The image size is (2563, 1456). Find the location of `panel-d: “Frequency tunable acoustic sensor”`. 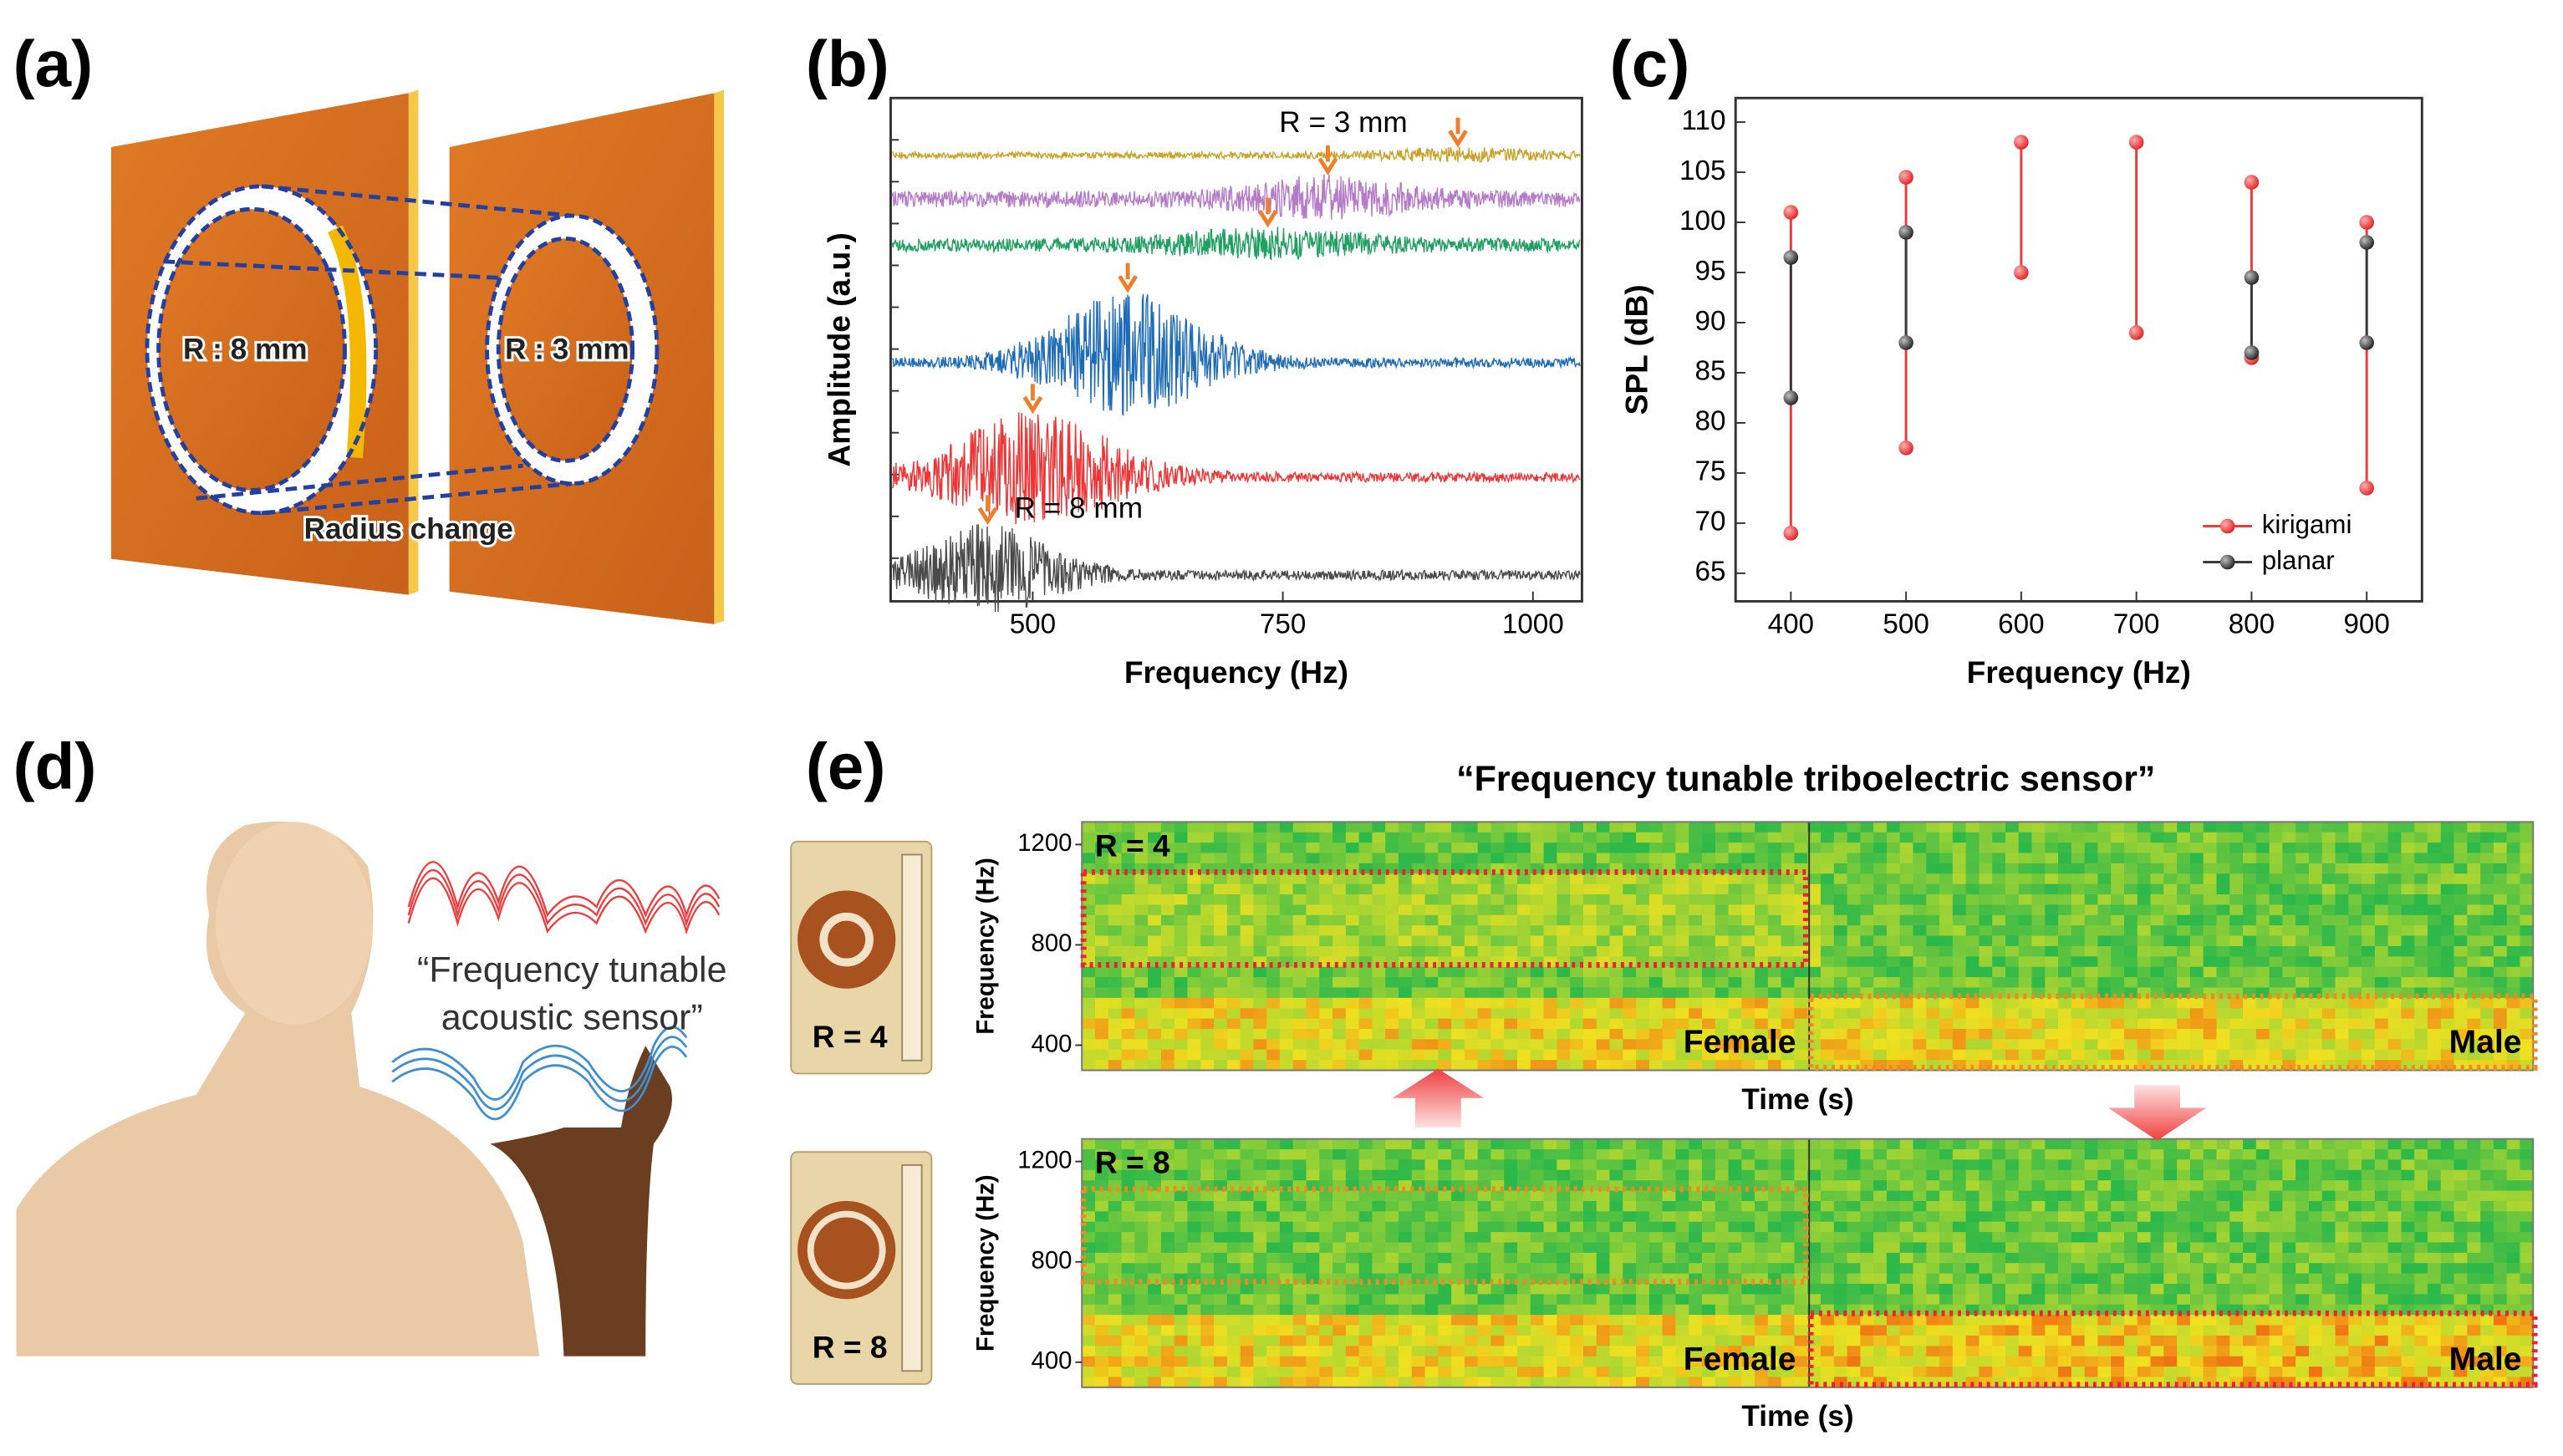

panel-d: “Frequency tunable acoustic sensor” is located at coordinates (372, 1089).